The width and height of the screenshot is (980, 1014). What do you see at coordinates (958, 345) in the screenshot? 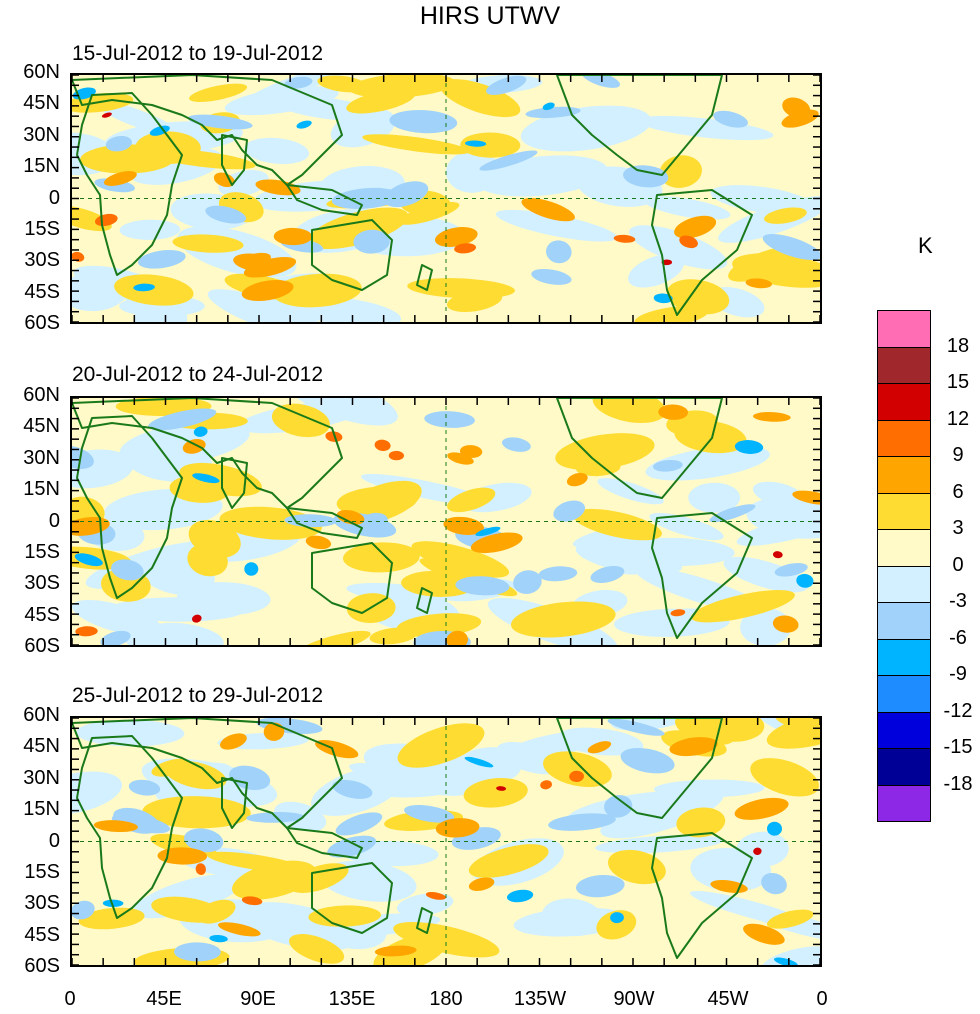
I see `colorbar-label: 18` at bounding box center [958, 345].